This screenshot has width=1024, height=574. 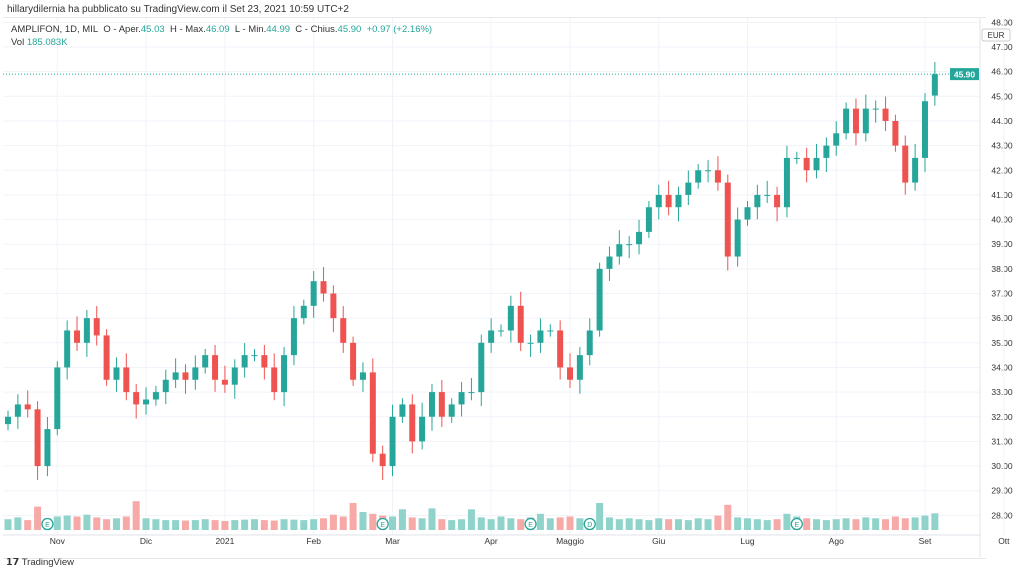 What do you see at coordinates (1002, 417) in the screenshot?
I see `y-tick-label: 32.00` at bounding box center [1002, 417].